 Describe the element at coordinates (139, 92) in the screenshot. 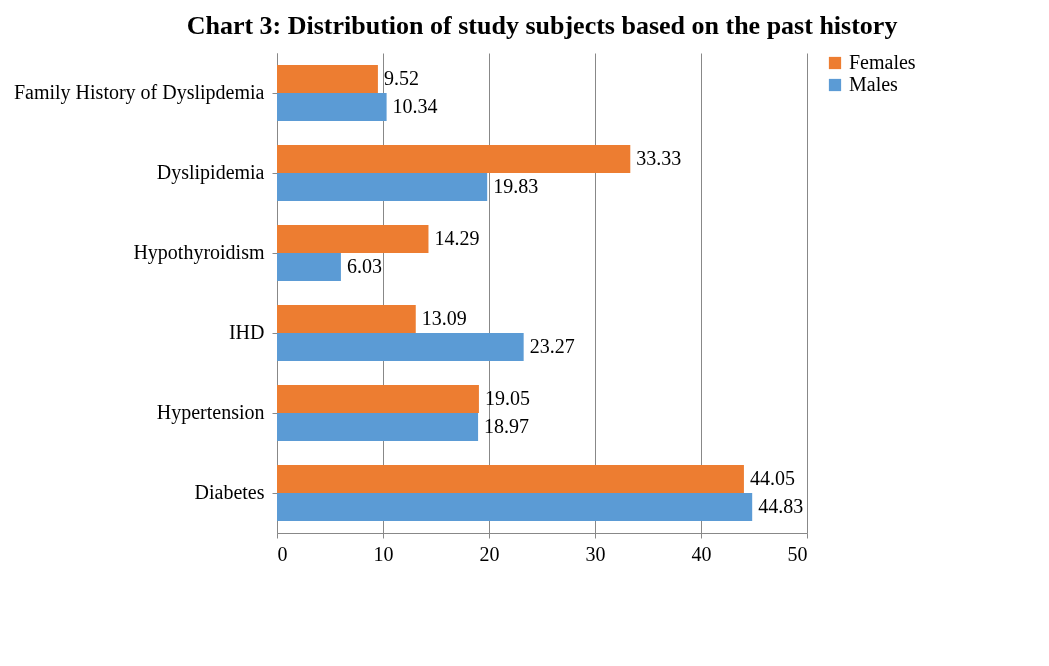

I see `y-tick-label: Family History of Dyslipdemia` at that location.